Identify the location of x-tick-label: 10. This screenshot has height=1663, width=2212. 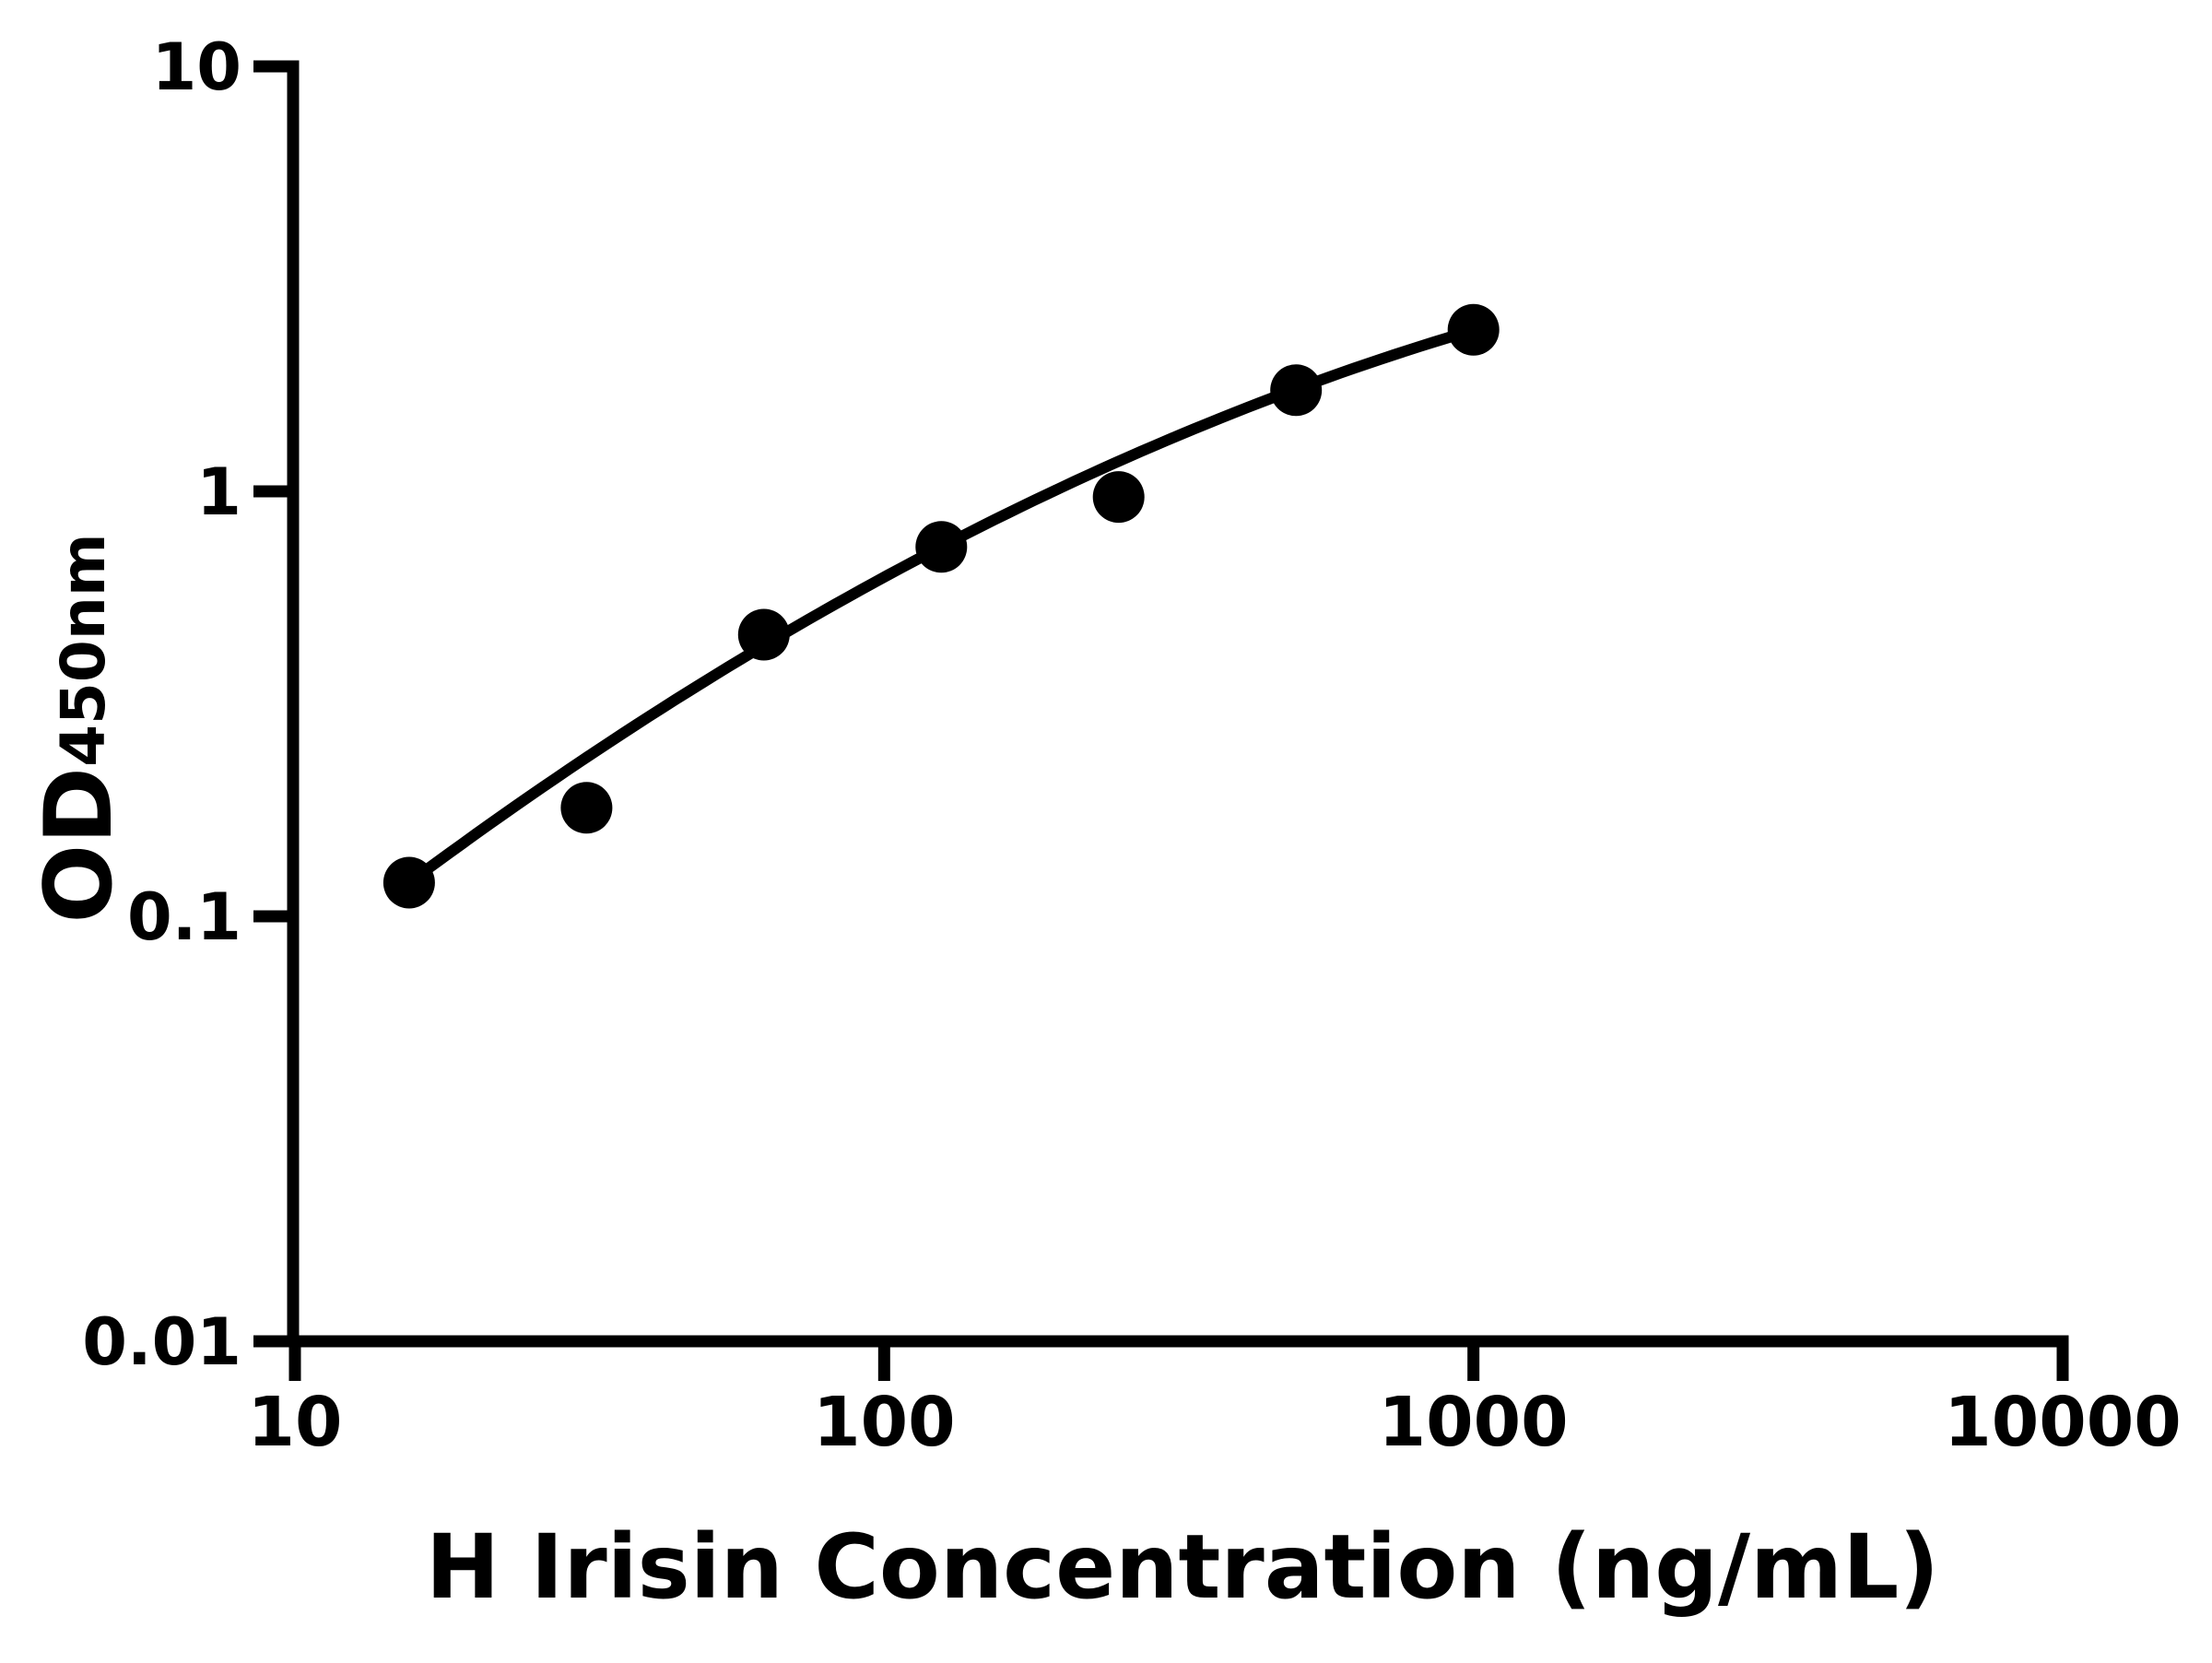
(295, 1422).